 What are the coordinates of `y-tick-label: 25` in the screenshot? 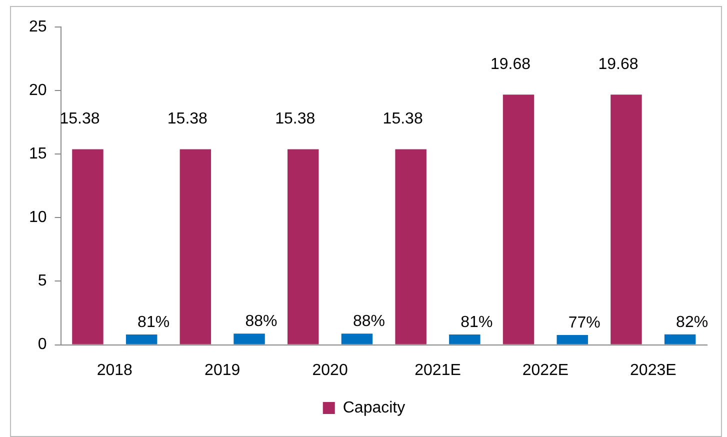 It's located at (38, 27).